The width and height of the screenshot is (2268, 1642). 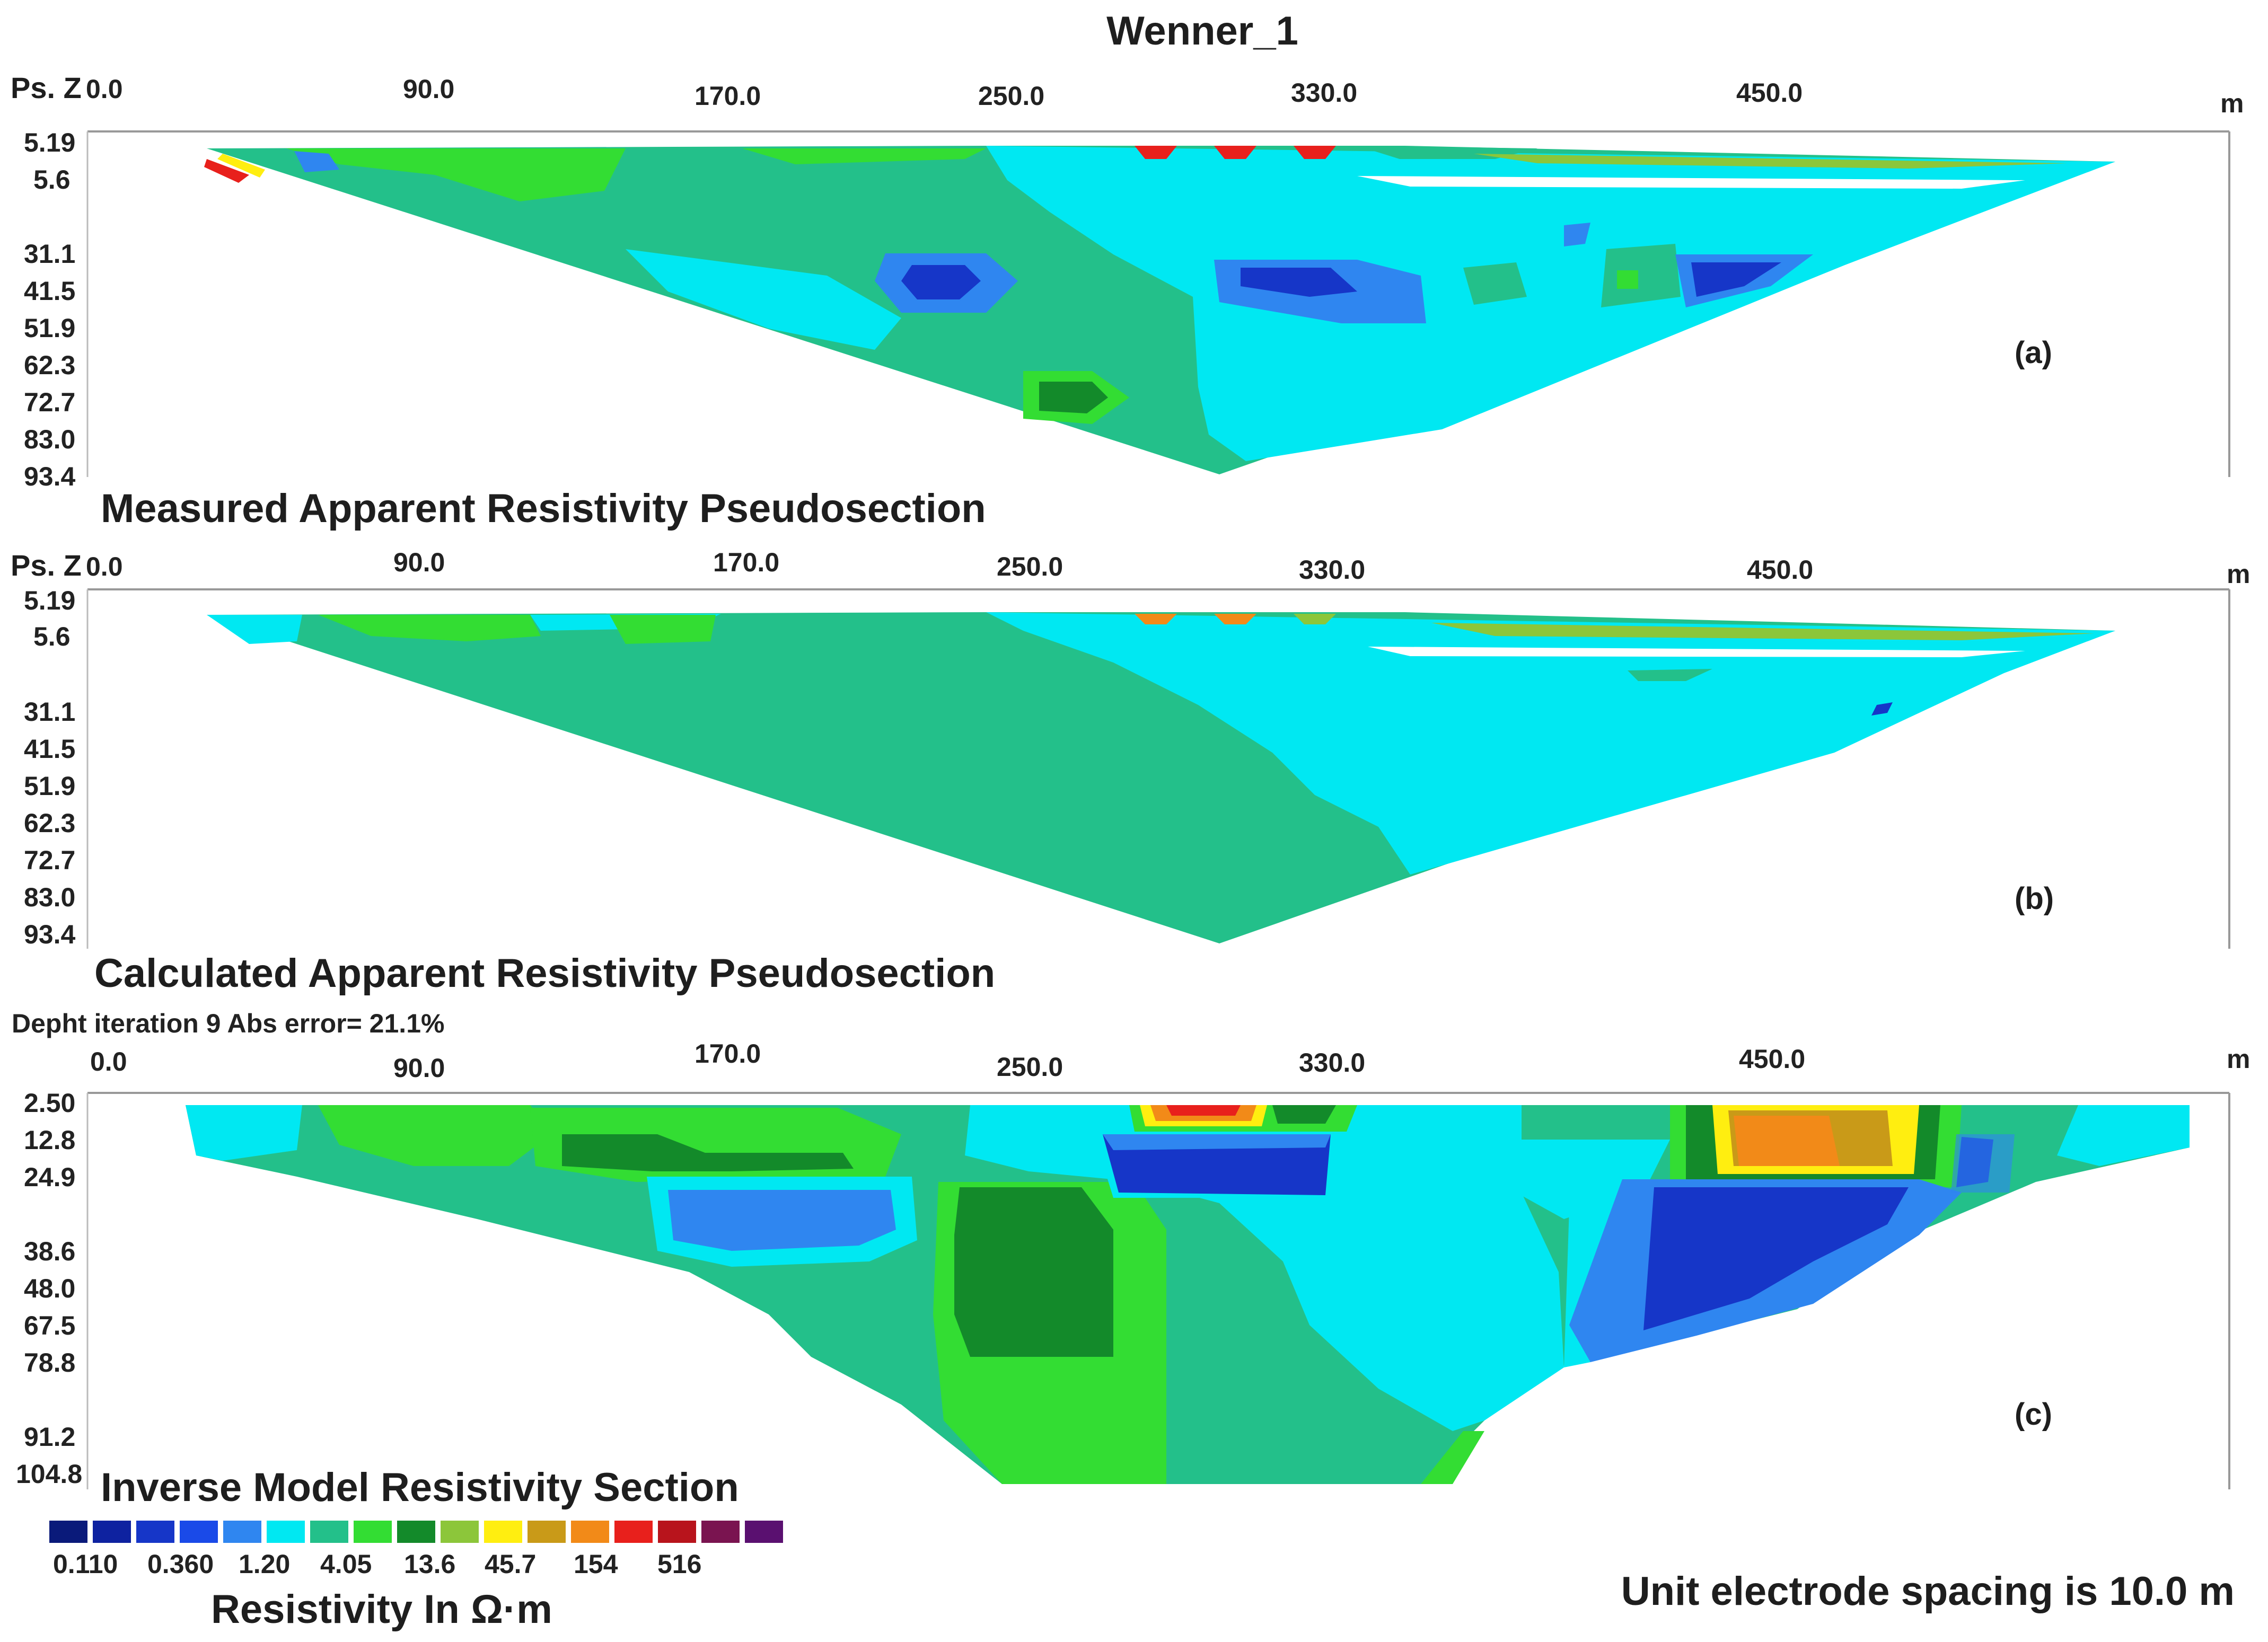 I want to click on panel-b-depth-tick: 51.9, so click(x=50, y=786).